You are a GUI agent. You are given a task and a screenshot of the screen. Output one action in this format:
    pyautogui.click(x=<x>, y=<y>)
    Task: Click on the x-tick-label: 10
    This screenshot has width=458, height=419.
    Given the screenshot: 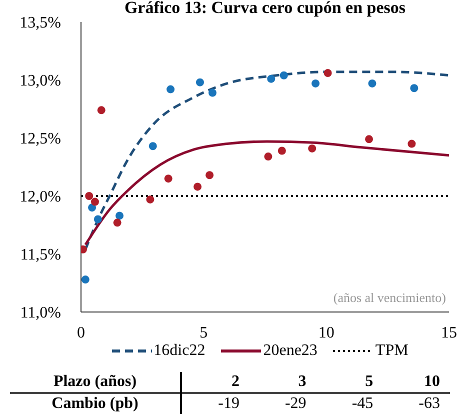 What is the action you would take?
    pyautogui.click(x=326, y=333)
    